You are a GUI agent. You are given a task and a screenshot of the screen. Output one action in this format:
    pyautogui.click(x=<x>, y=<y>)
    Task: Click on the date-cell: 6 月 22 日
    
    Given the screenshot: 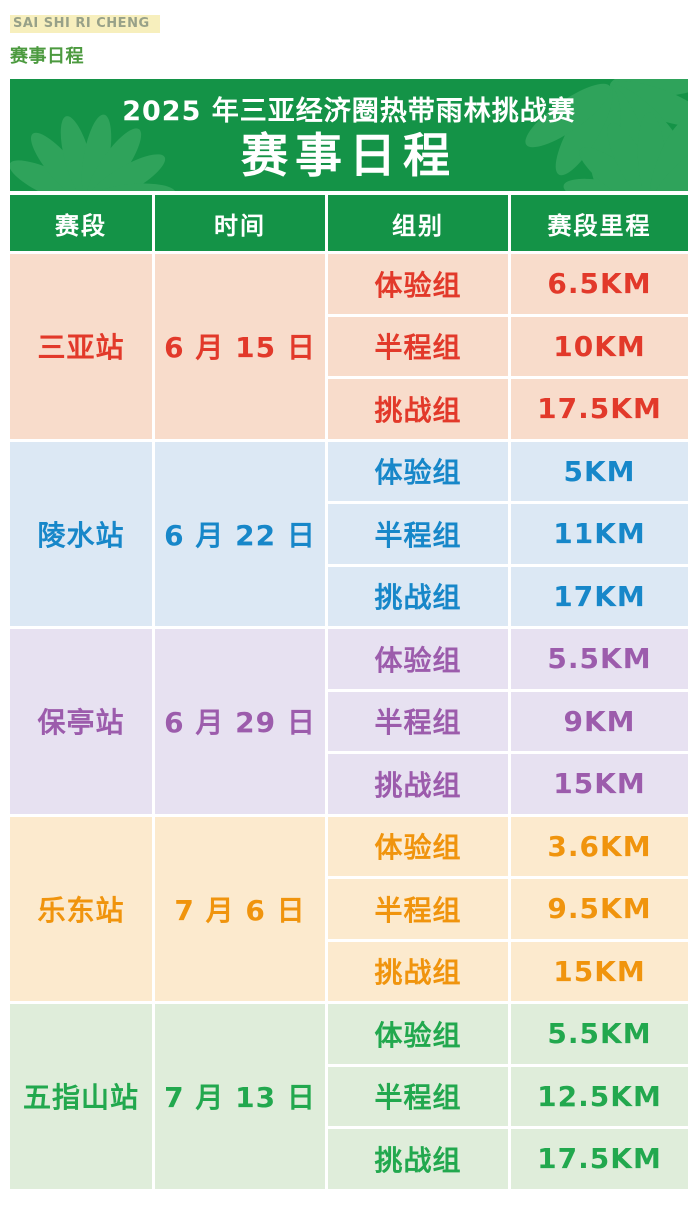 What is the action you would take?
    pyautogui.click(x=240, y=533)
    